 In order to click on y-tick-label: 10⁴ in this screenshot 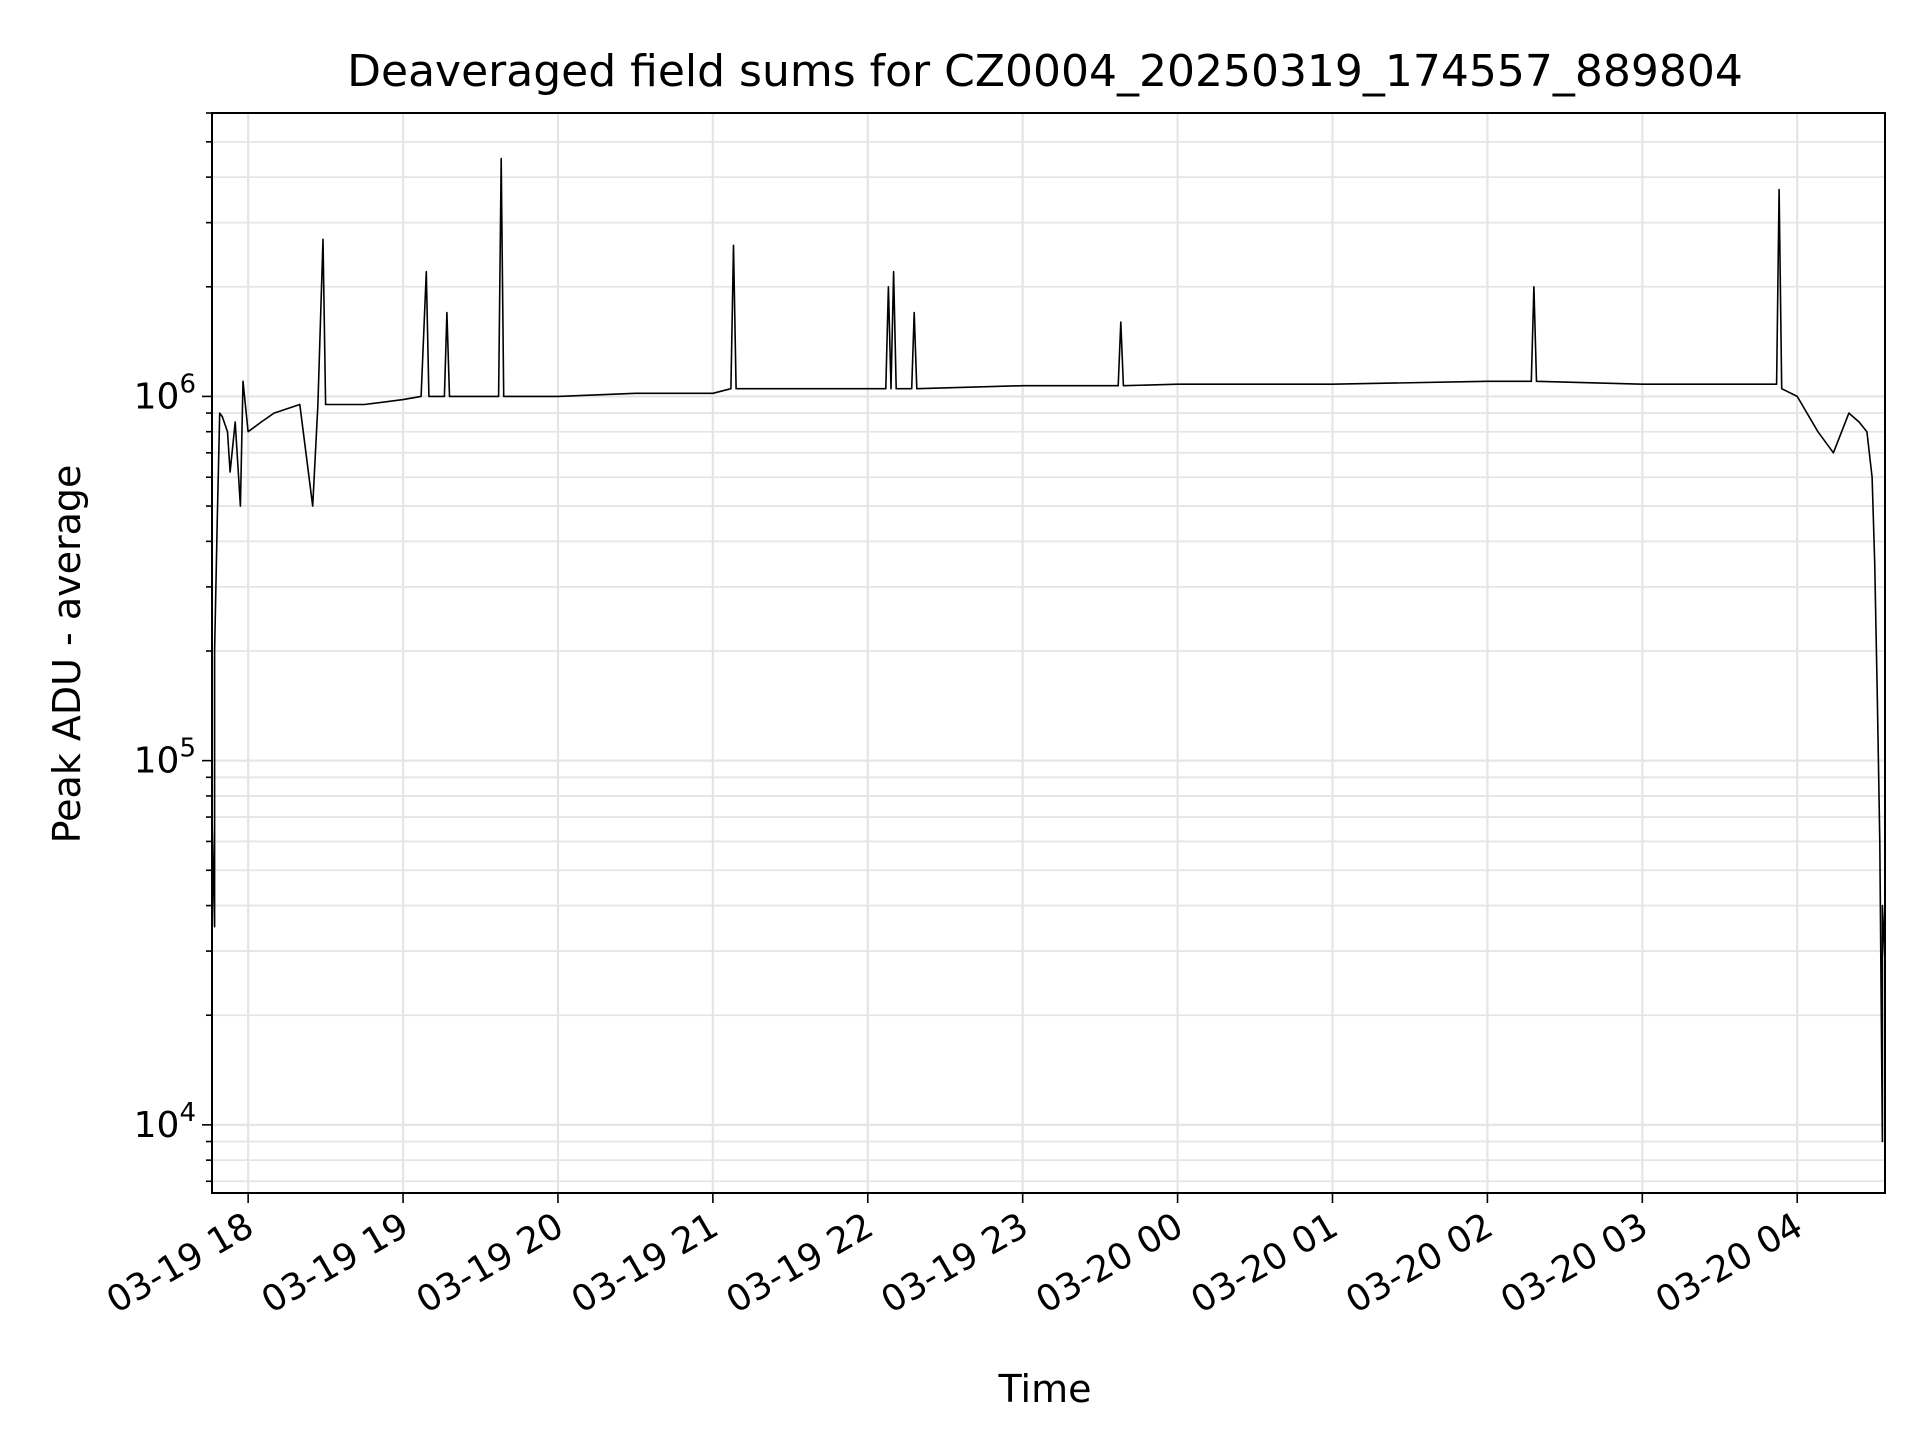, I will do `click(165, 1122)`.